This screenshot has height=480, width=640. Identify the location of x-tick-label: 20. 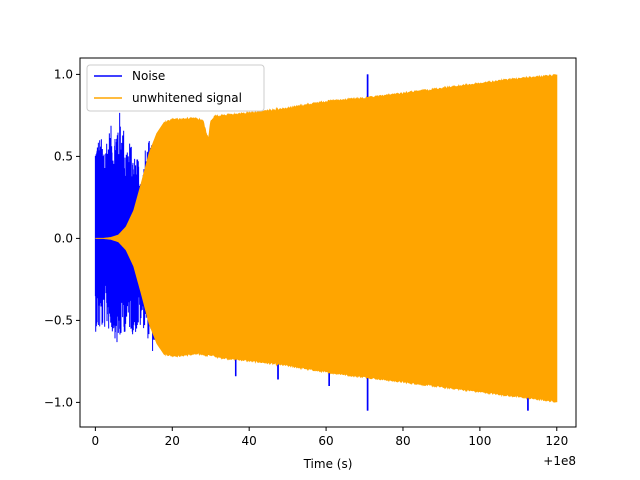
(172, 441).